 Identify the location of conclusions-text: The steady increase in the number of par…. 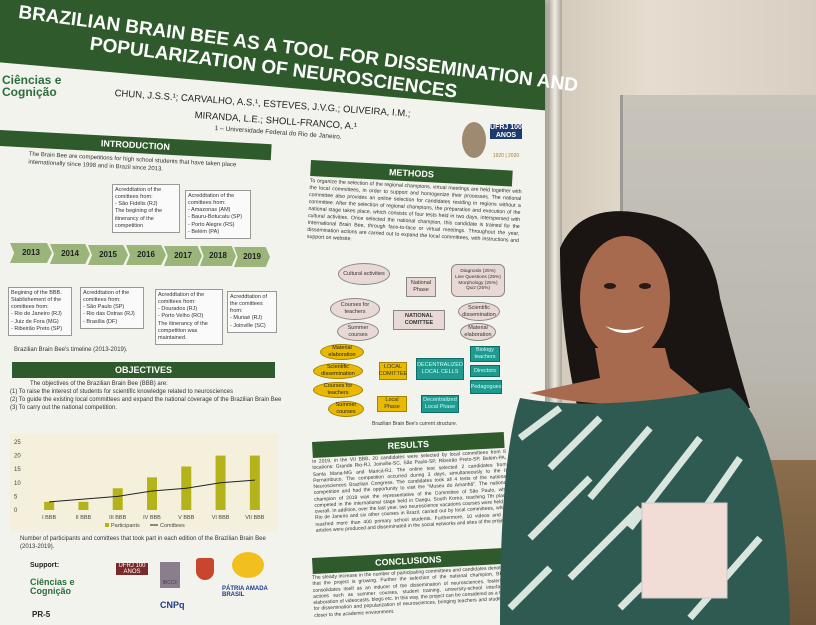
(410, 591).